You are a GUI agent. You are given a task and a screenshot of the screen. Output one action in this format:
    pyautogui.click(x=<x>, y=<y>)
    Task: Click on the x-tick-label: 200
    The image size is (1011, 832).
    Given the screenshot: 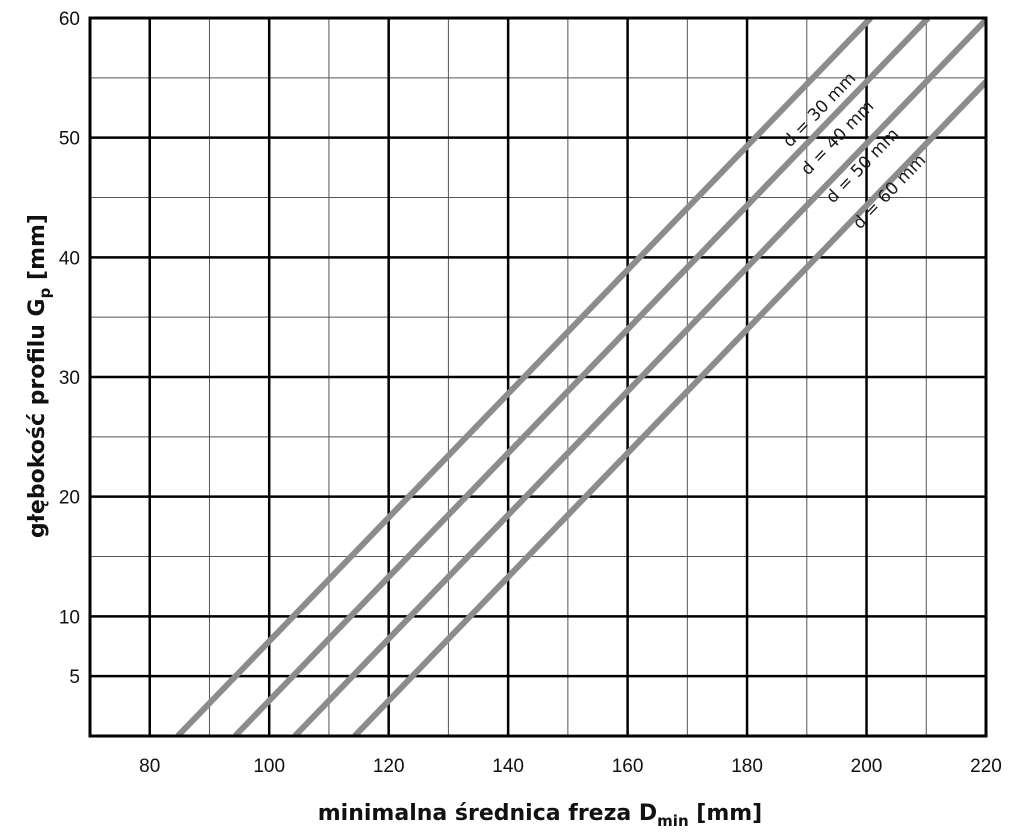 What is the action you would take?
    pyautogui.click(x=867, y=766)
    